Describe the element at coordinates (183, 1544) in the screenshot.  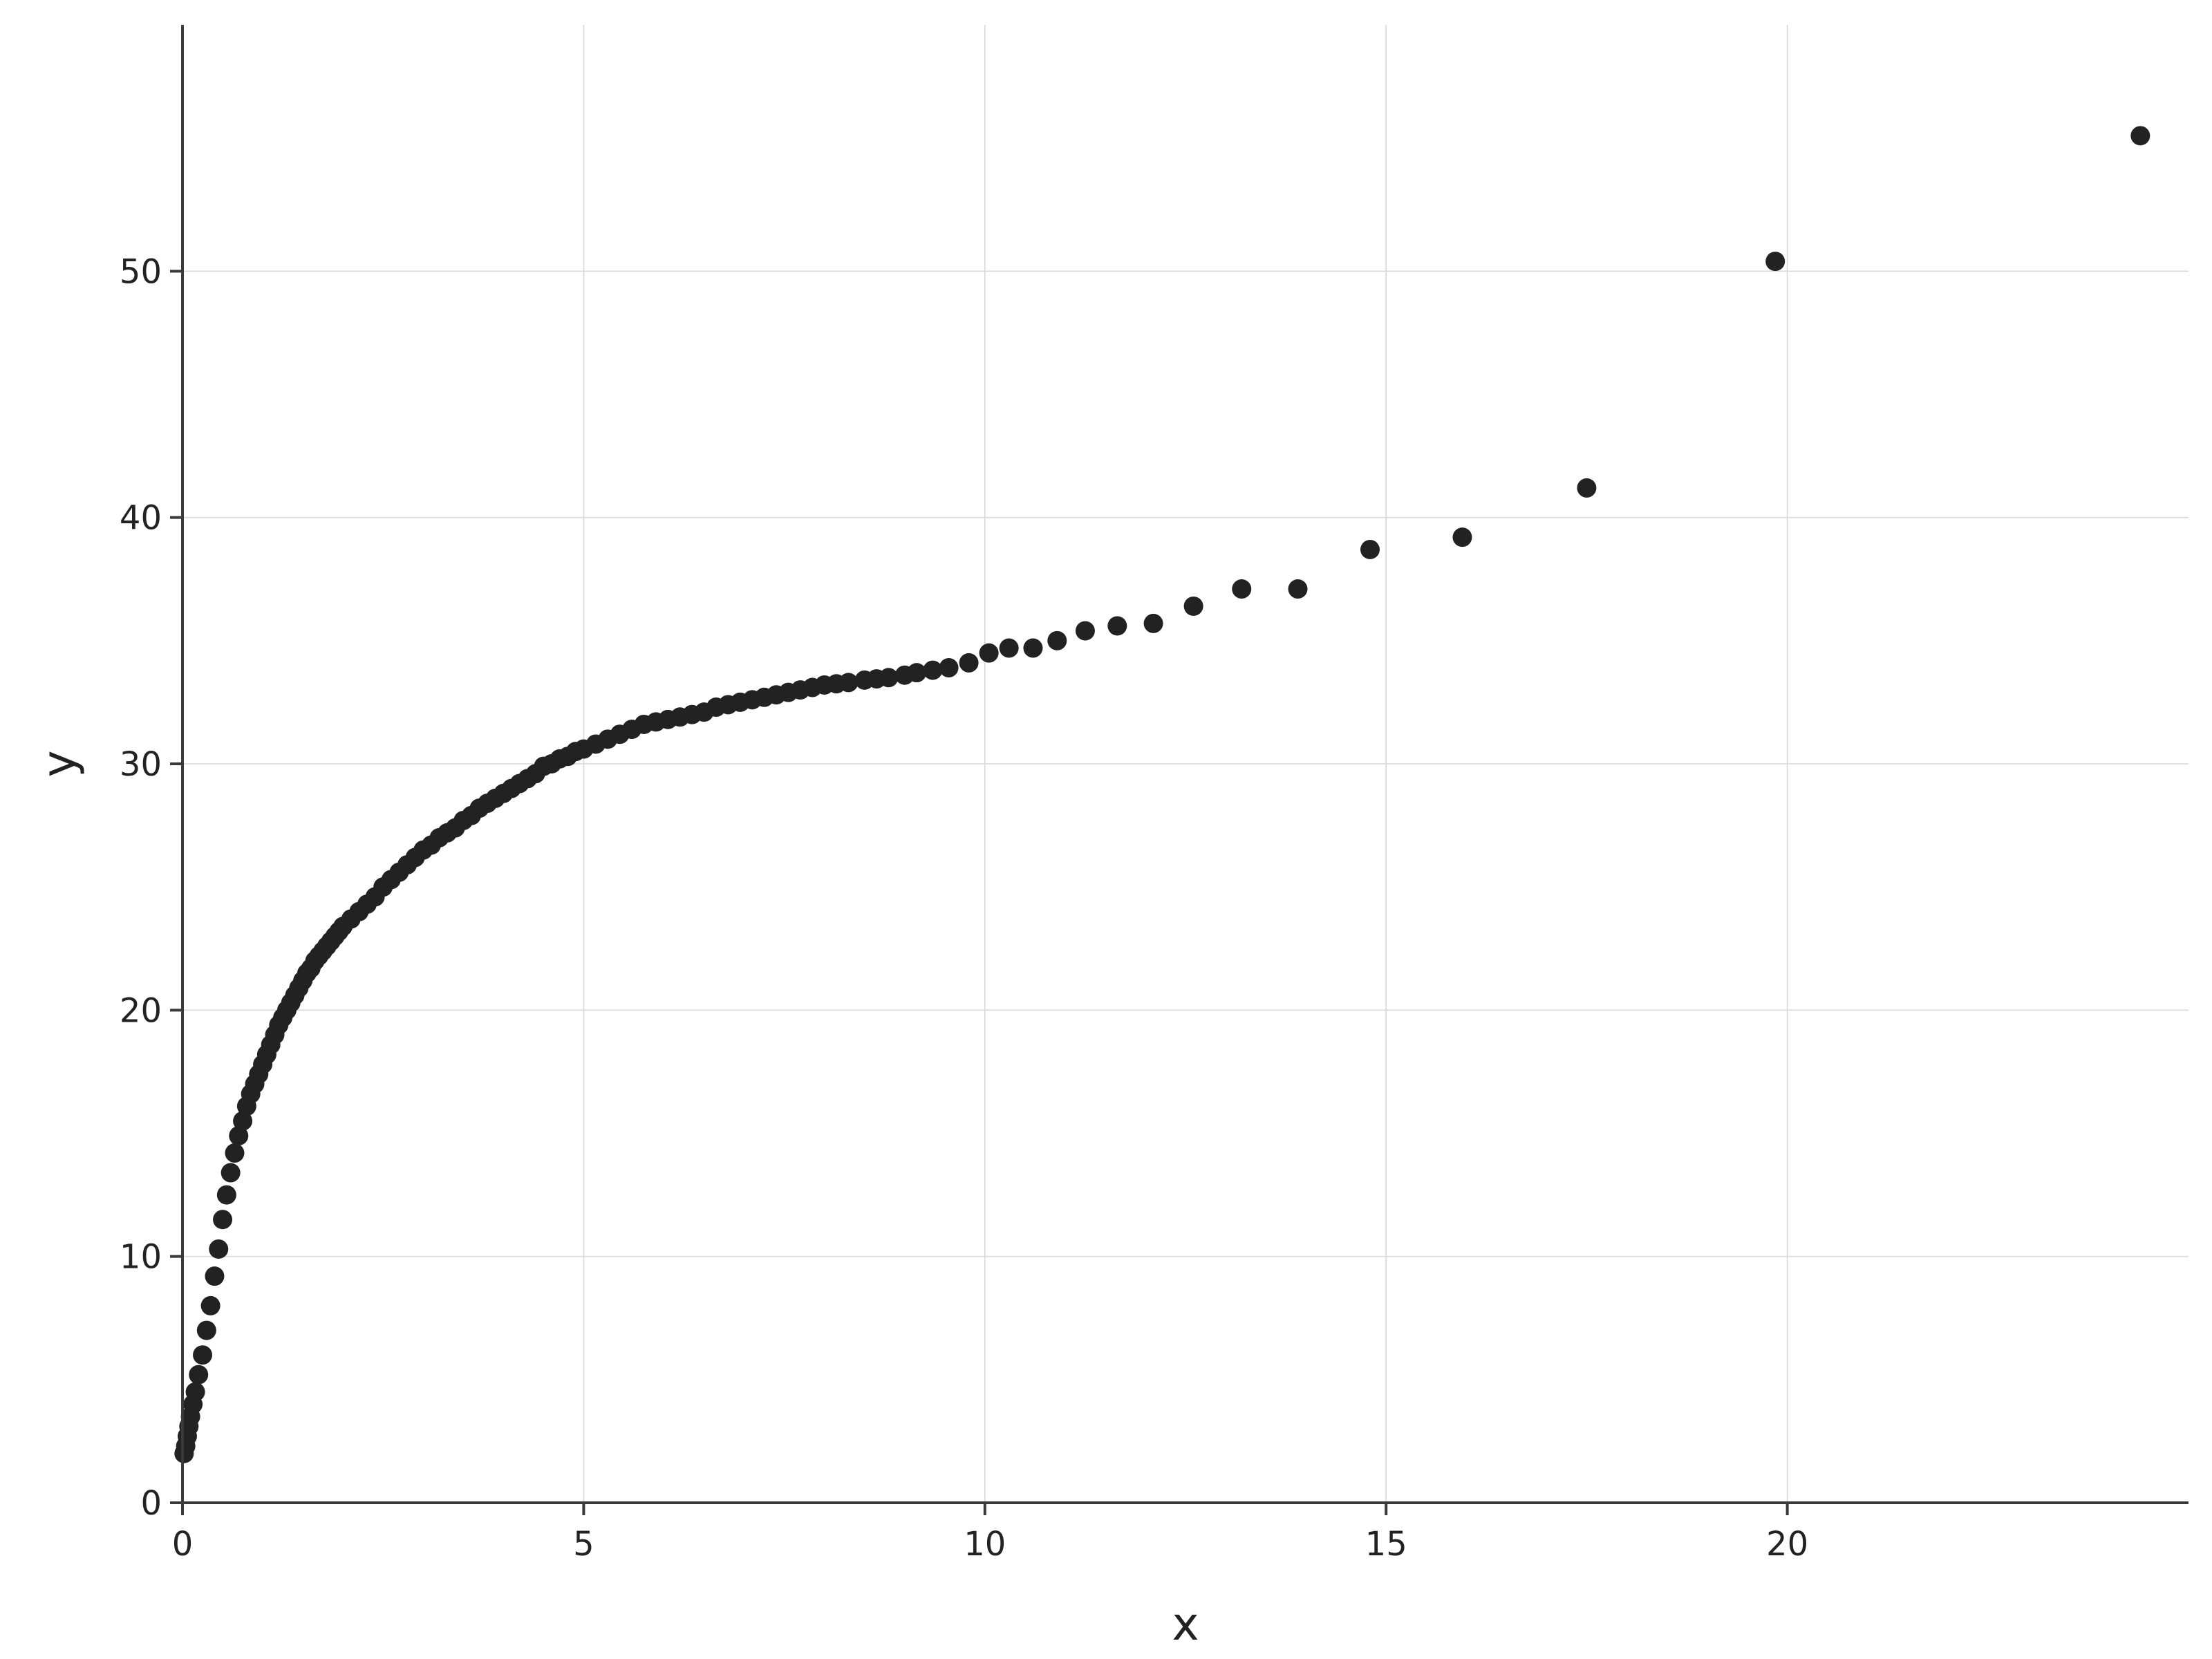
I see `x-tick-label: 0` at that location.